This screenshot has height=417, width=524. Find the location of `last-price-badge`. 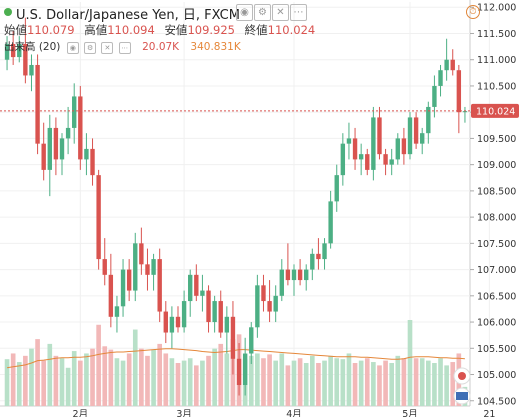

last-price-badge is located at coordinates (495, 110).